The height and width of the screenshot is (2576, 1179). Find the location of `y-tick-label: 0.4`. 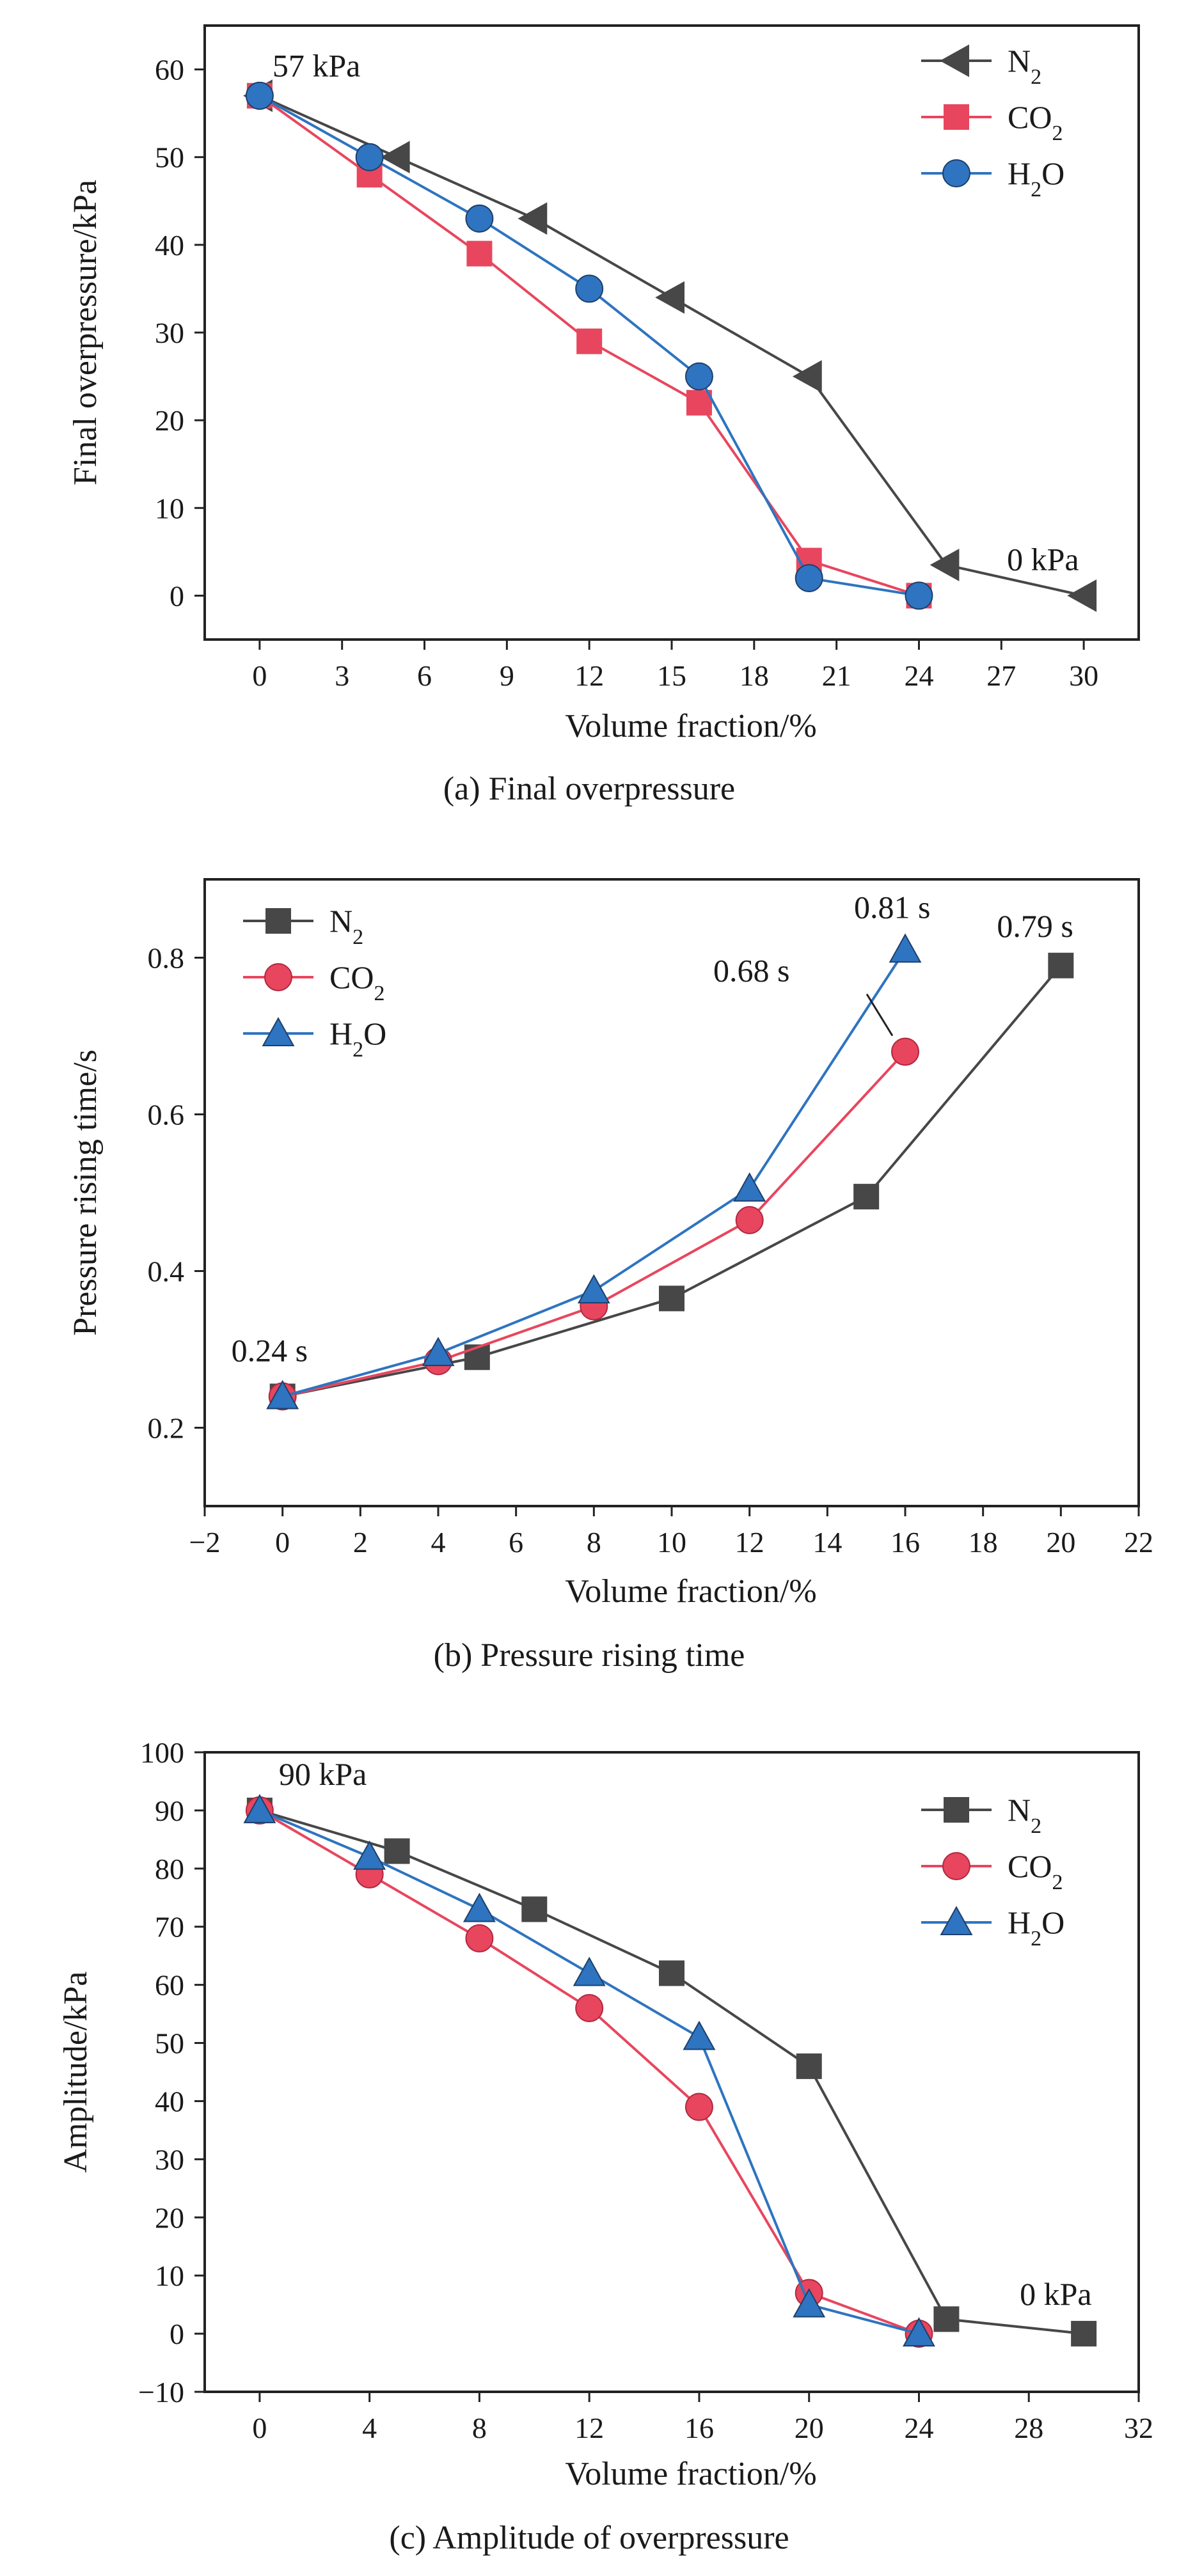

y-tick-label: 0.4 is located at coordinates (166, 1271).